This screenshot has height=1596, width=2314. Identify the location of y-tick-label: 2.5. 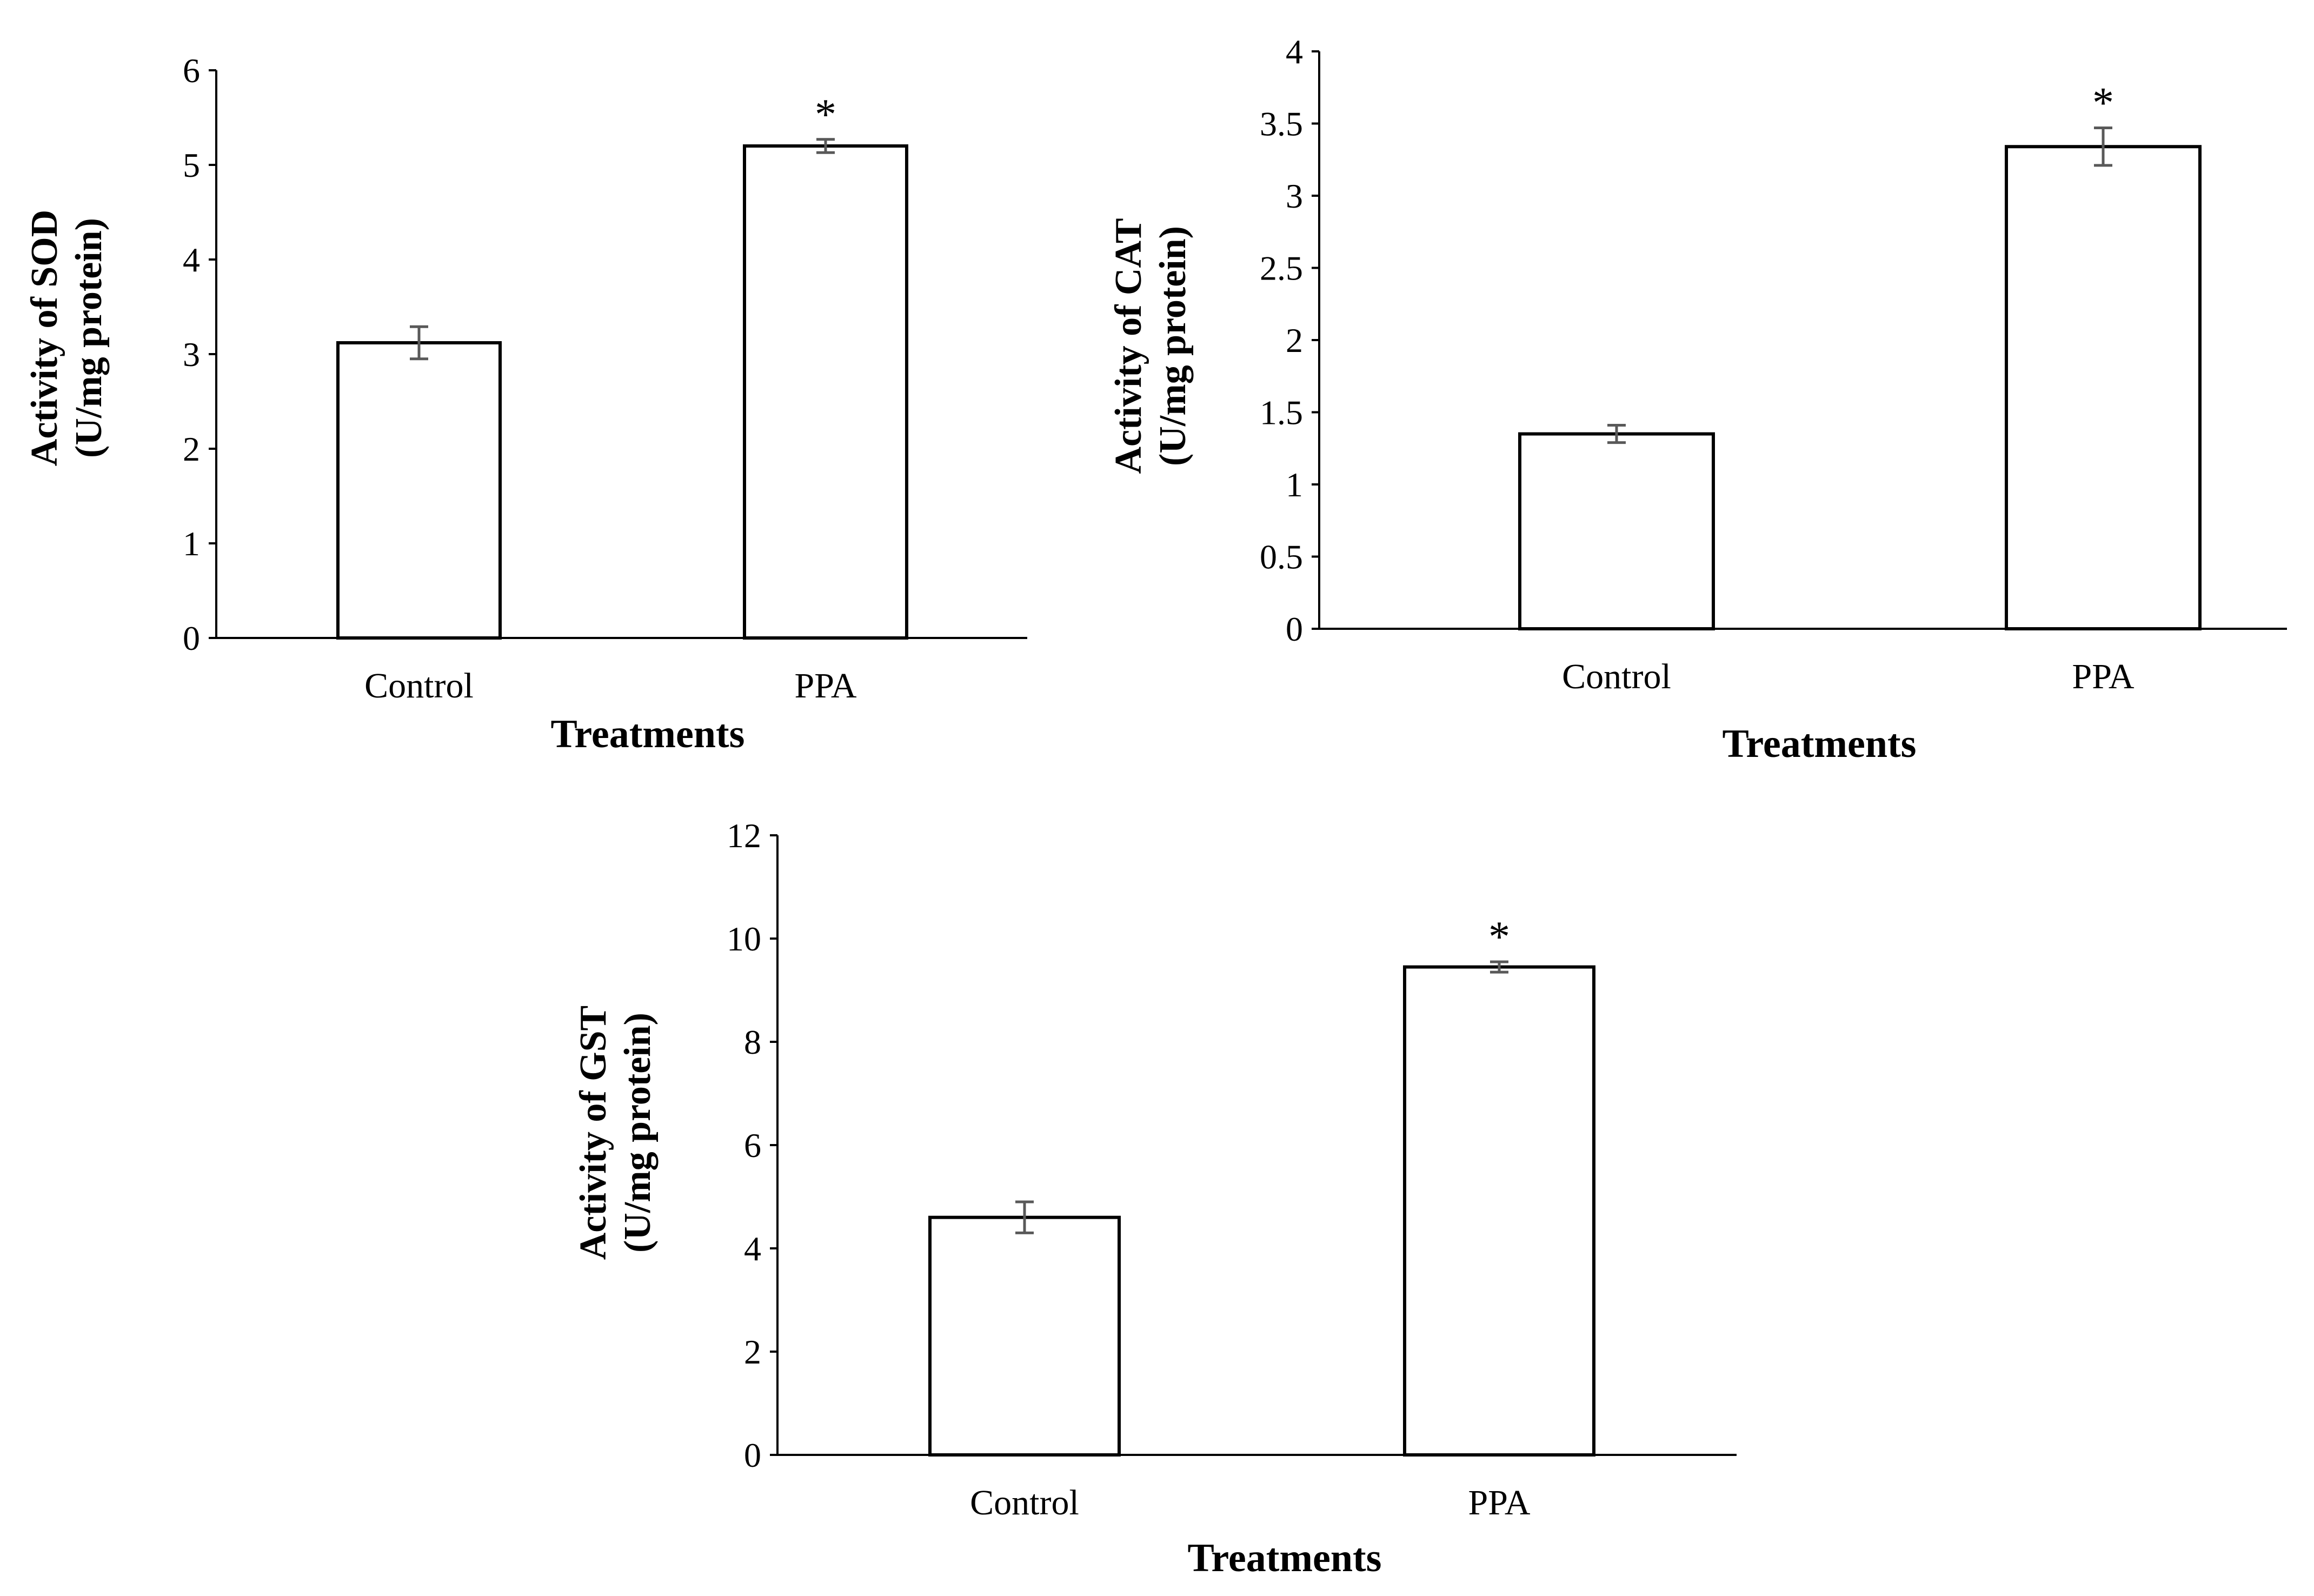
(1282, 268).